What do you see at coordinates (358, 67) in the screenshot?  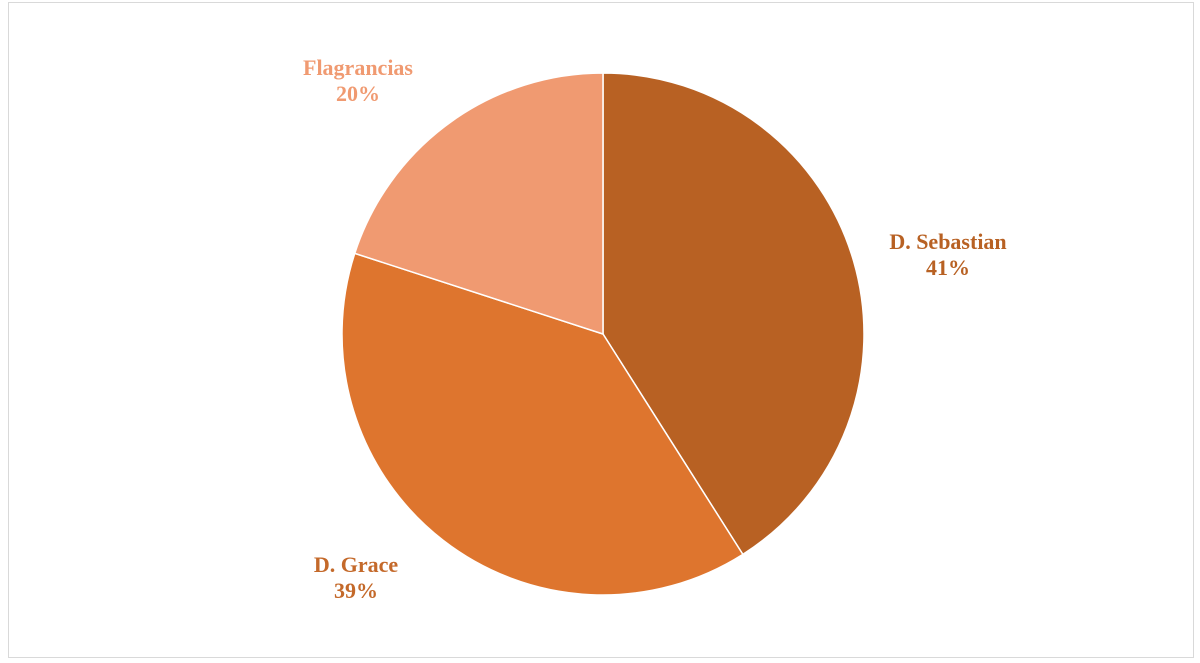 I see `slice-category-label: Flagrancias` at bounding box center [358, 67].